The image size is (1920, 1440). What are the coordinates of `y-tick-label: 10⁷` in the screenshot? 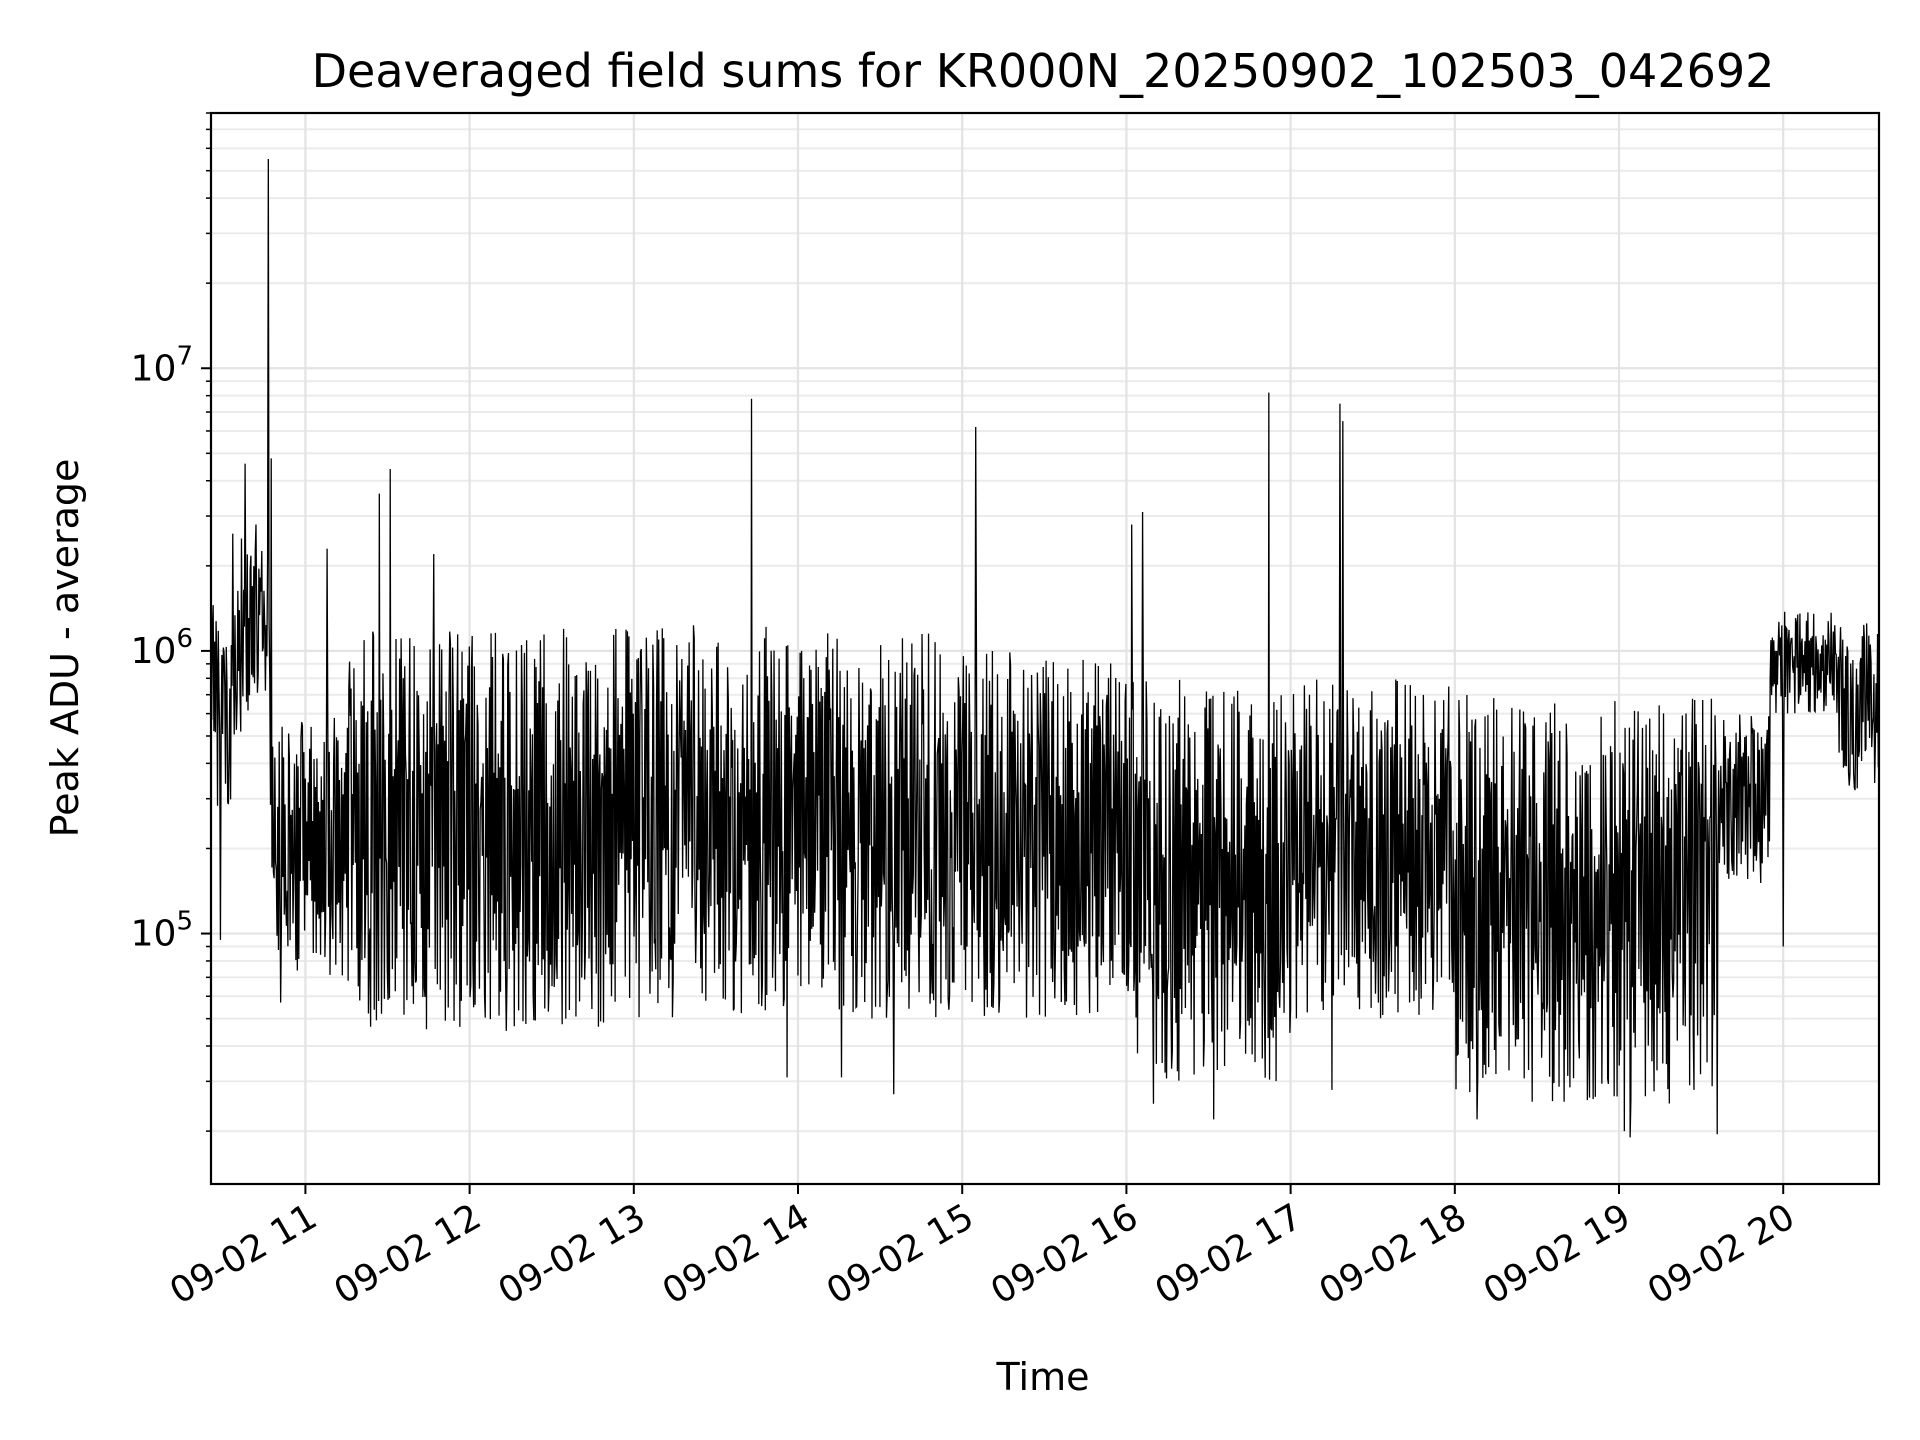 It's located at (162, 365).